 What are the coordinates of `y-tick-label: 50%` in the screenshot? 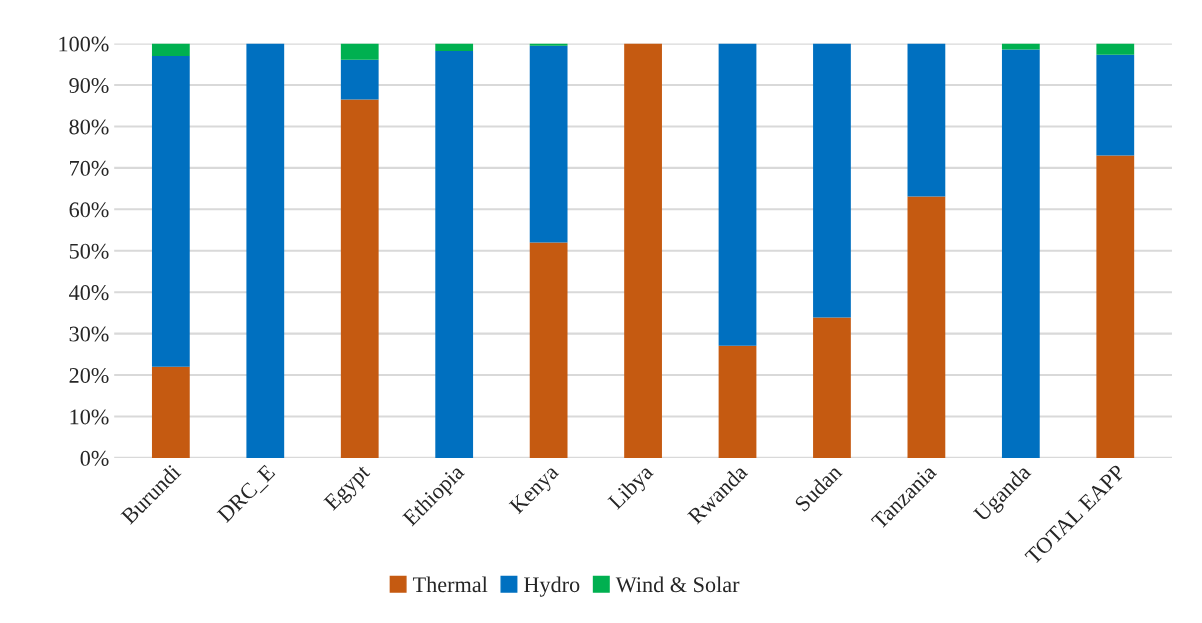 It's located at (89, 251).